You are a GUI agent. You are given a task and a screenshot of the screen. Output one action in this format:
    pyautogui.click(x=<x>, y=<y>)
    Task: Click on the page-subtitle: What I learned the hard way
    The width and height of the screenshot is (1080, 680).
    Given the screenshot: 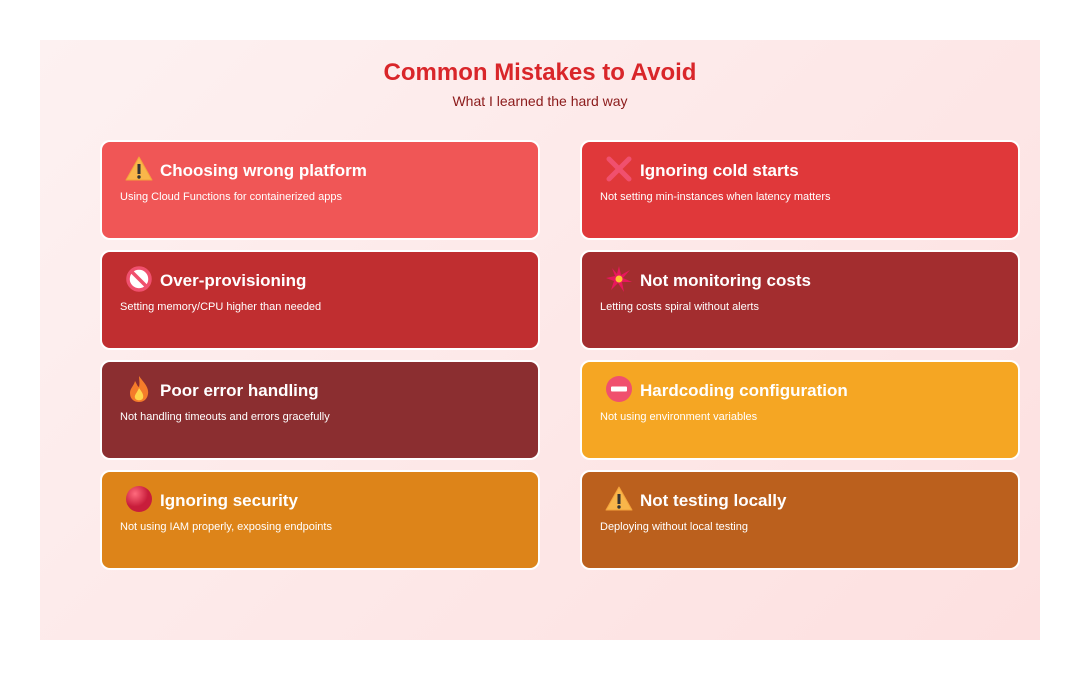 What is the action you would take?
    pyautogui.click(x=540, y=101)
    